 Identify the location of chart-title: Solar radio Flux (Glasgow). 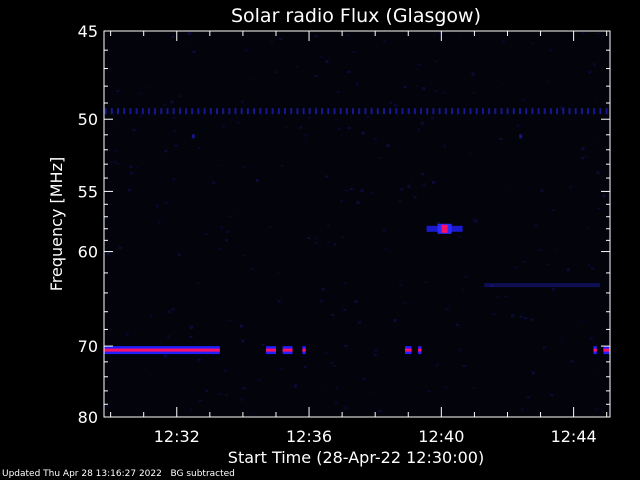
(356, 16).